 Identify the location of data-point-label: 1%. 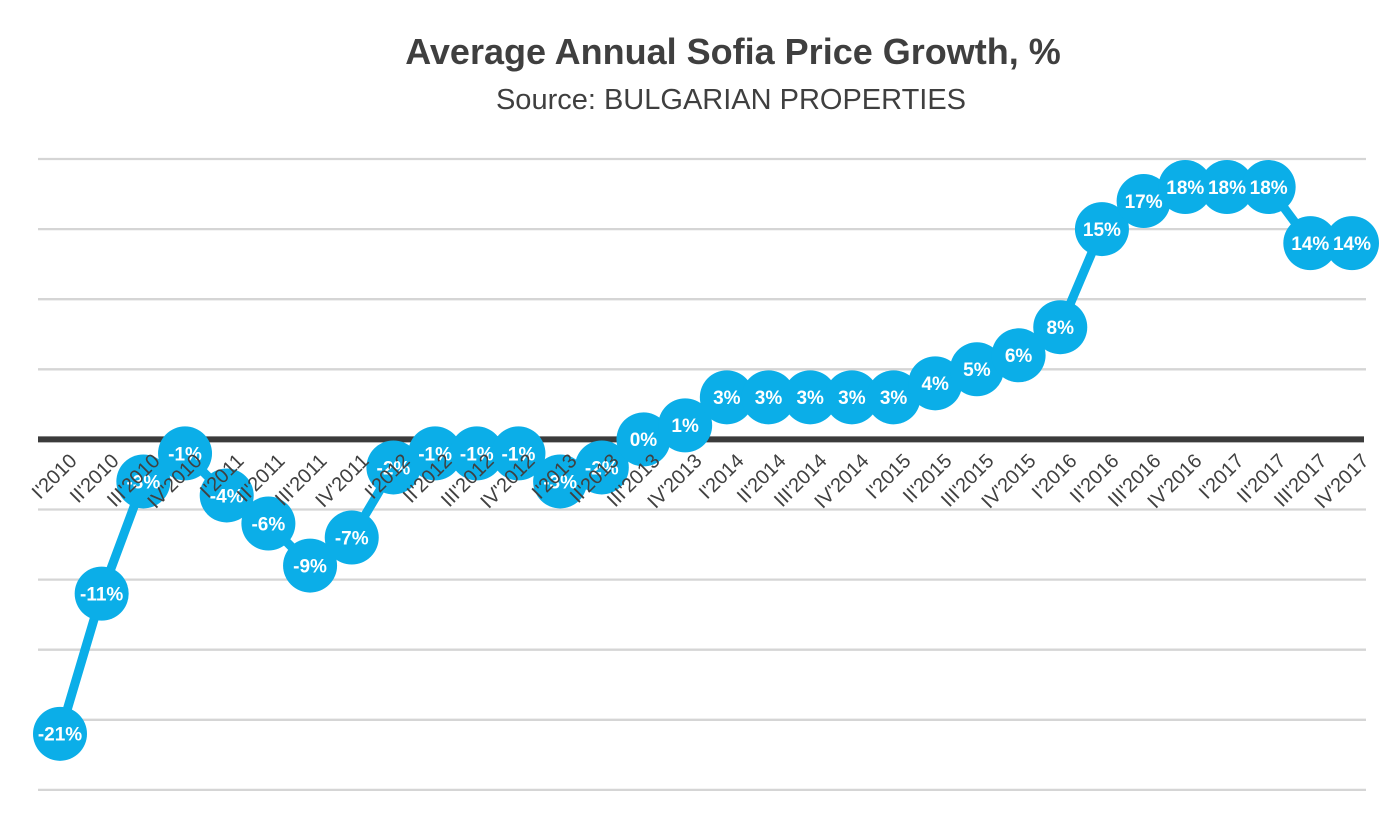
(685, 426).